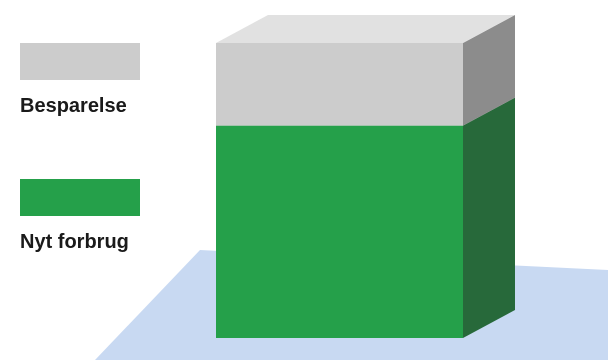  What do you see at coordinates (365, 29) in the screenshot?
I see `bar-top` at bounding box center [365, 29].